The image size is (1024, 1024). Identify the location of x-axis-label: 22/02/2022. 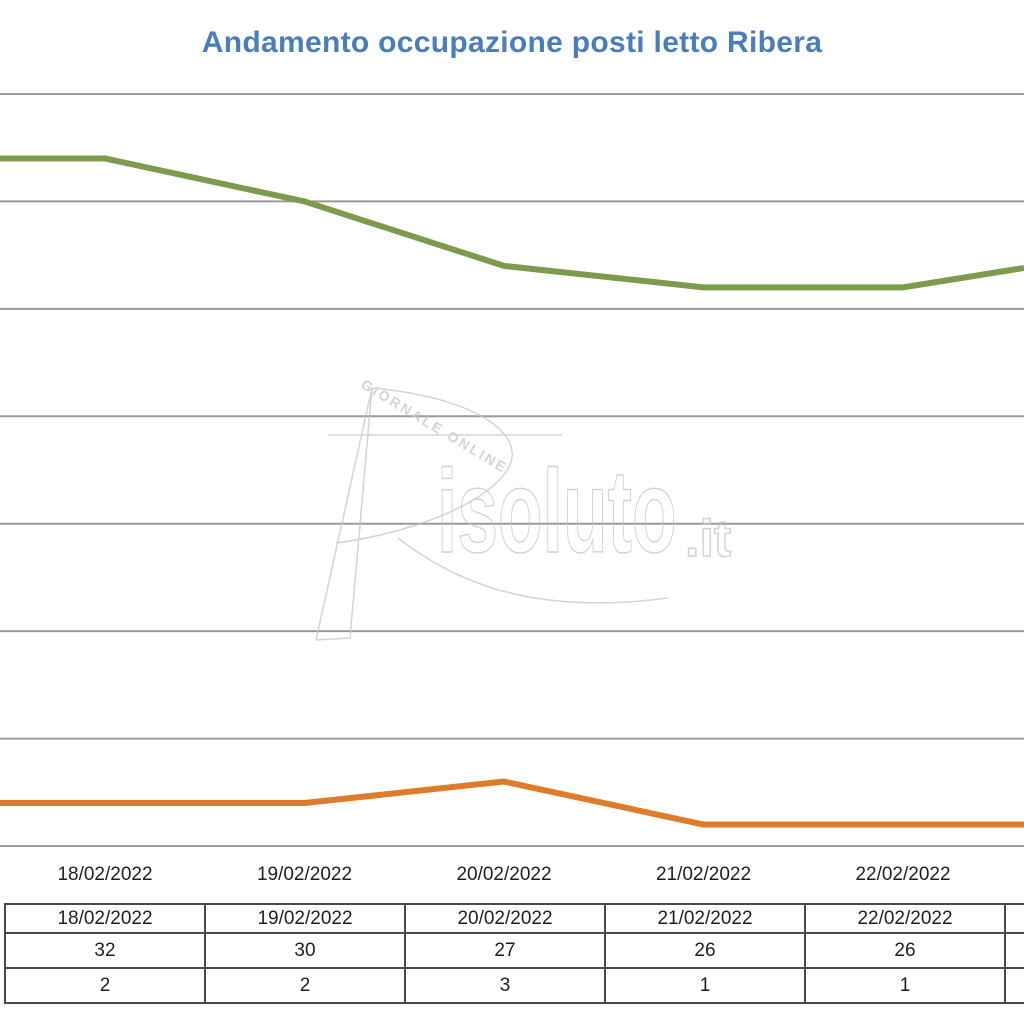
(903, 874).